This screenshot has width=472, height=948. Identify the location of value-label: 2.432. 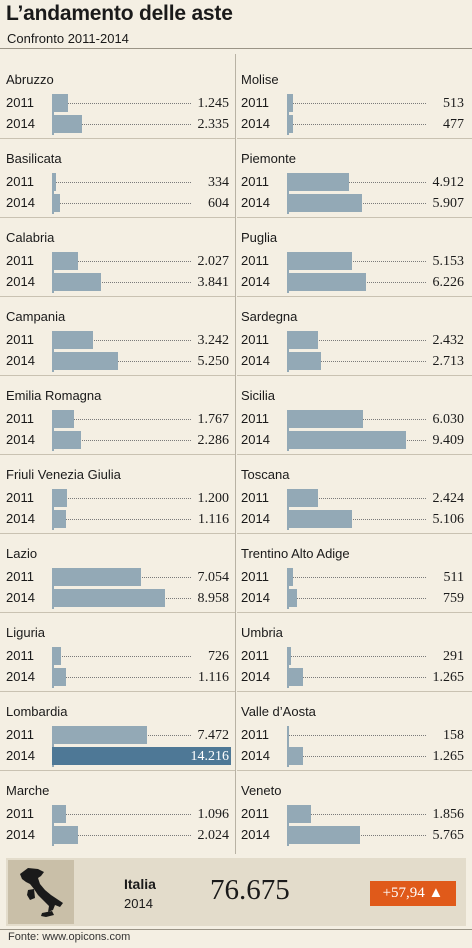
(447, 340).